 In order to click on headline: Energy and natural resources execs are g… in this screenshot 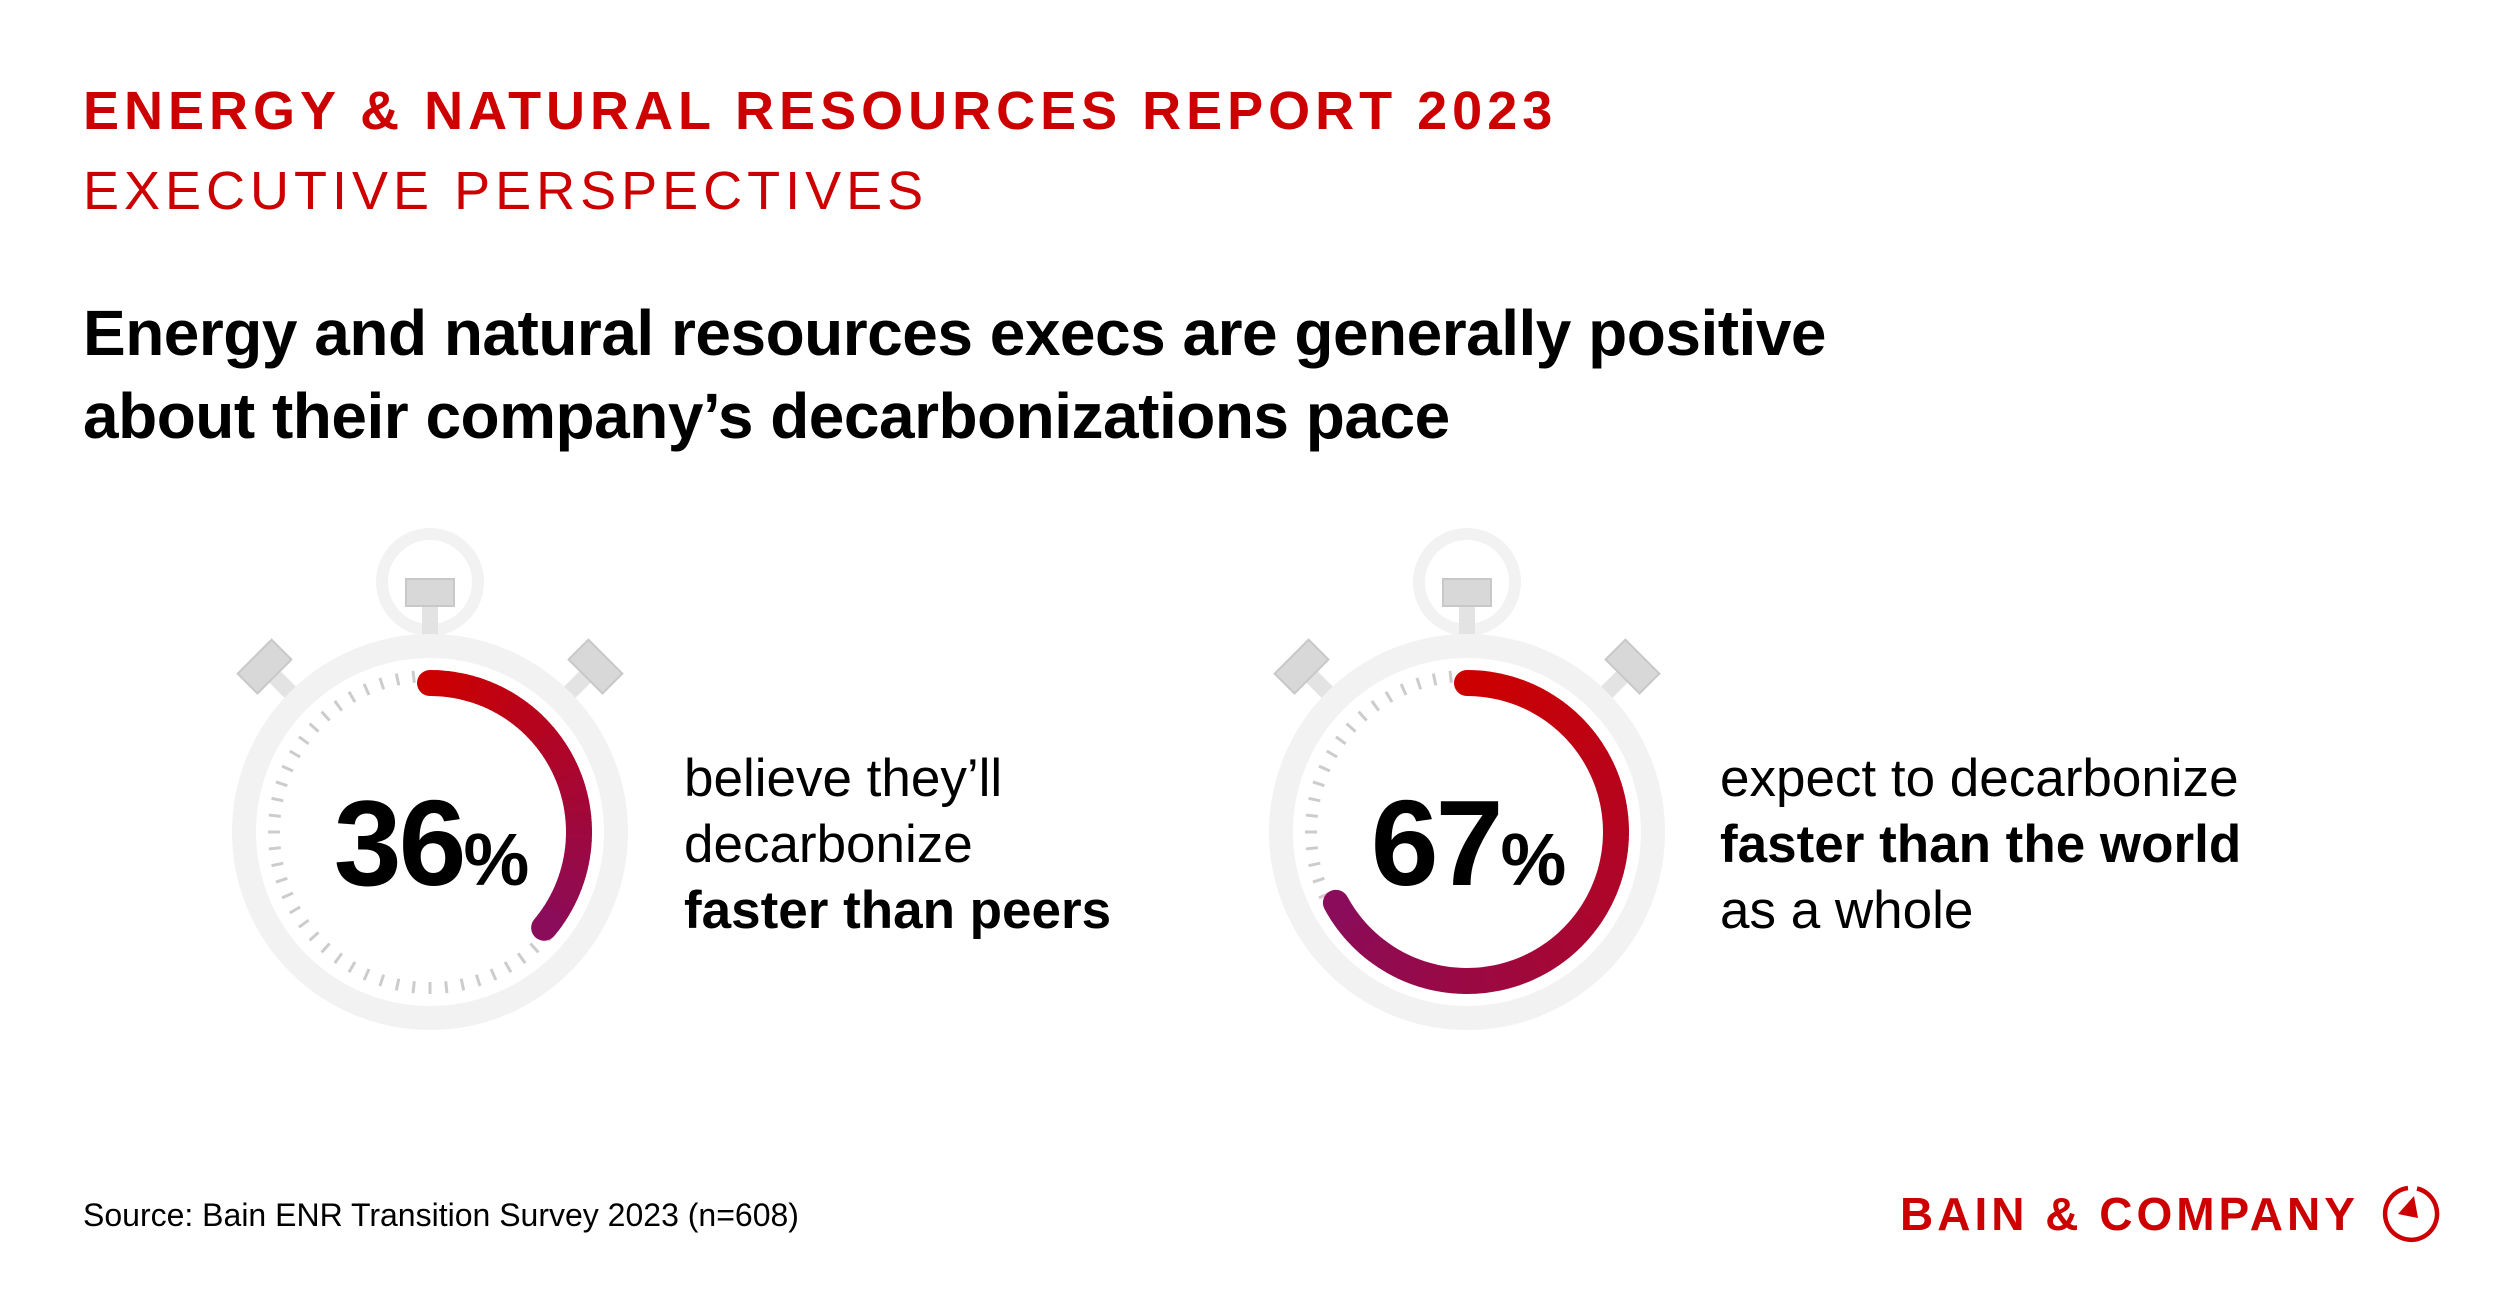, I will do `click(955, 375)`.